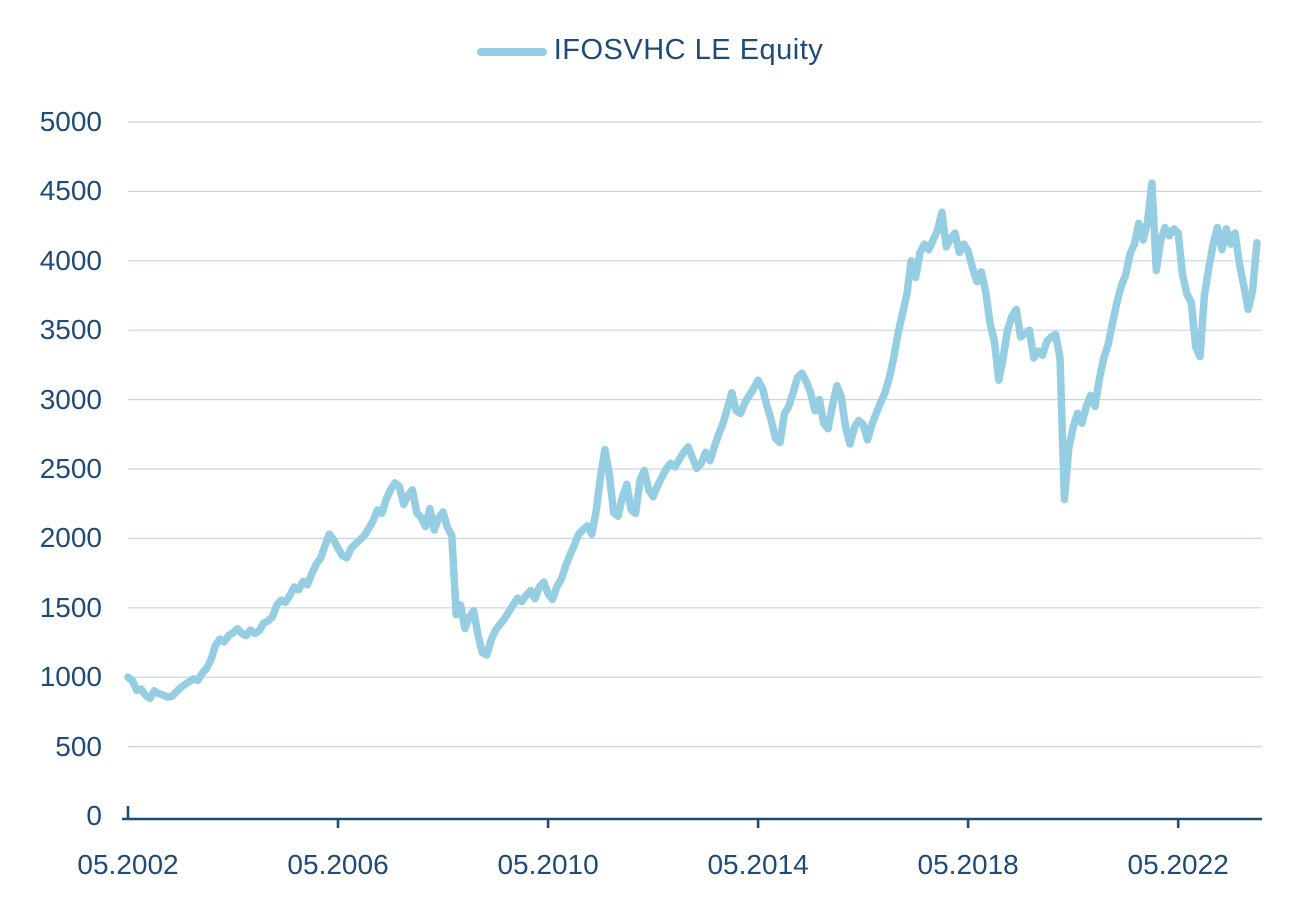  What do you see at coordinates (1178, 864) in the screenshot?
I see `x-tick-label: 05.2022` at bounding box center [1178, 864].